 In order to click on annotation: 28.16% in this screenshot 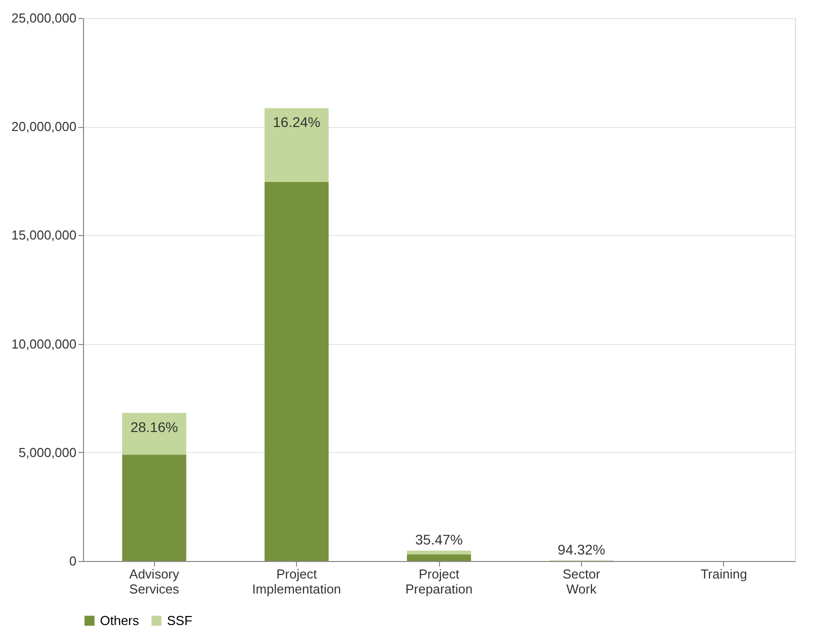, I will do `click(154, 426)`.